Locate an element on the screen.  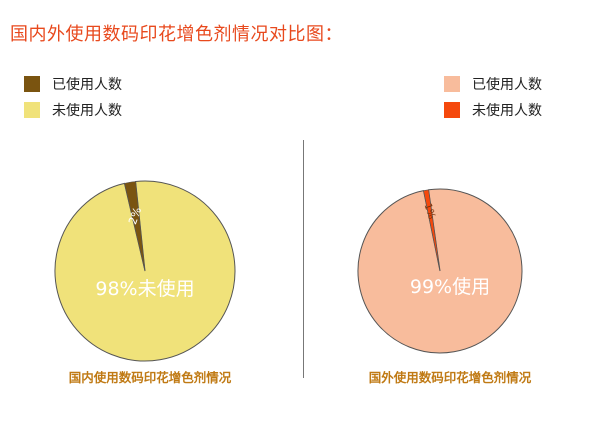
divider-line is located at coordinates (303, 259).